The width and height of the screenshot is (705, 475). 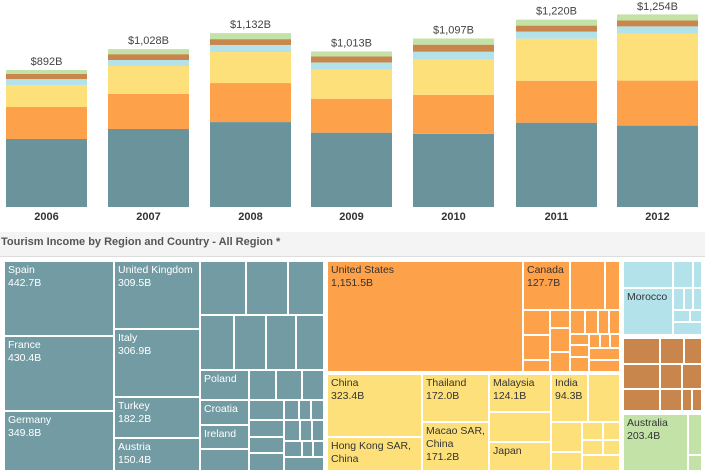 What do you see at coordinates (59, 373) in the screenshot?
I see `treemap-cell-france: France 430.4B` at bounding box center [59, 373].